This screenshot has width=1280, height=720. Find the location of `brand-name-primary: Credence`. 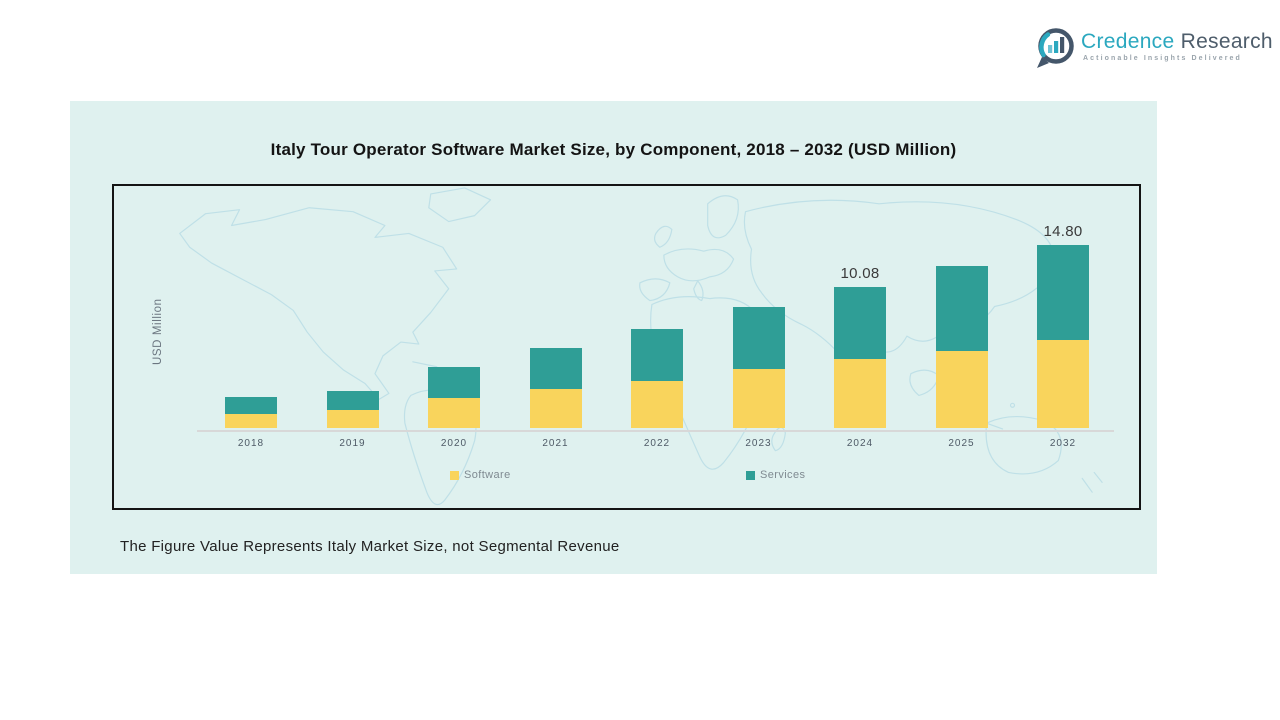

brand-name-primary: Credence is located at coordinates (1128, 41).